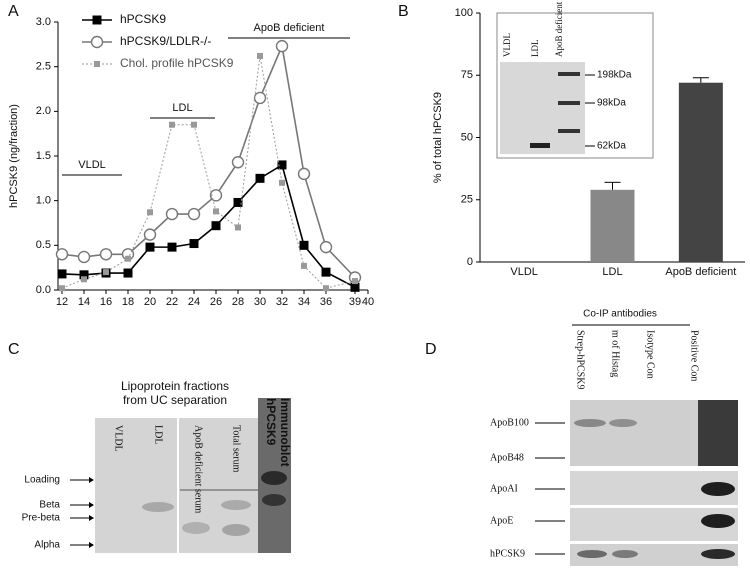 The height and width of the screenshot is (575, 750). I want to click on blot-c, so click(180, 475).